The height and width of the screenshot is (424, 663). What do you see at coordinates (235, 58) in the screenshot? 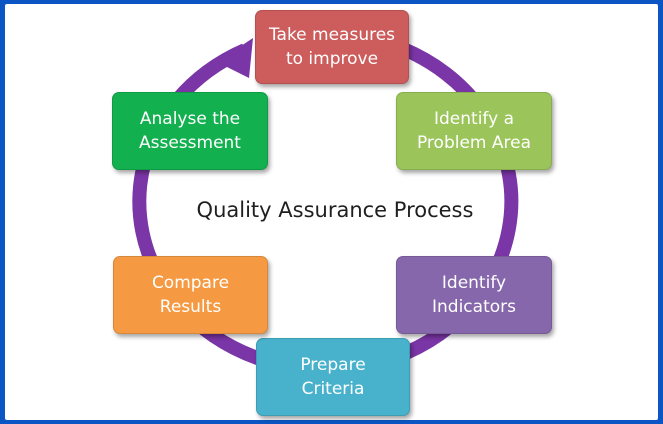
I see `cycle-arrowhead-icon` at bounding box center [235, 58].